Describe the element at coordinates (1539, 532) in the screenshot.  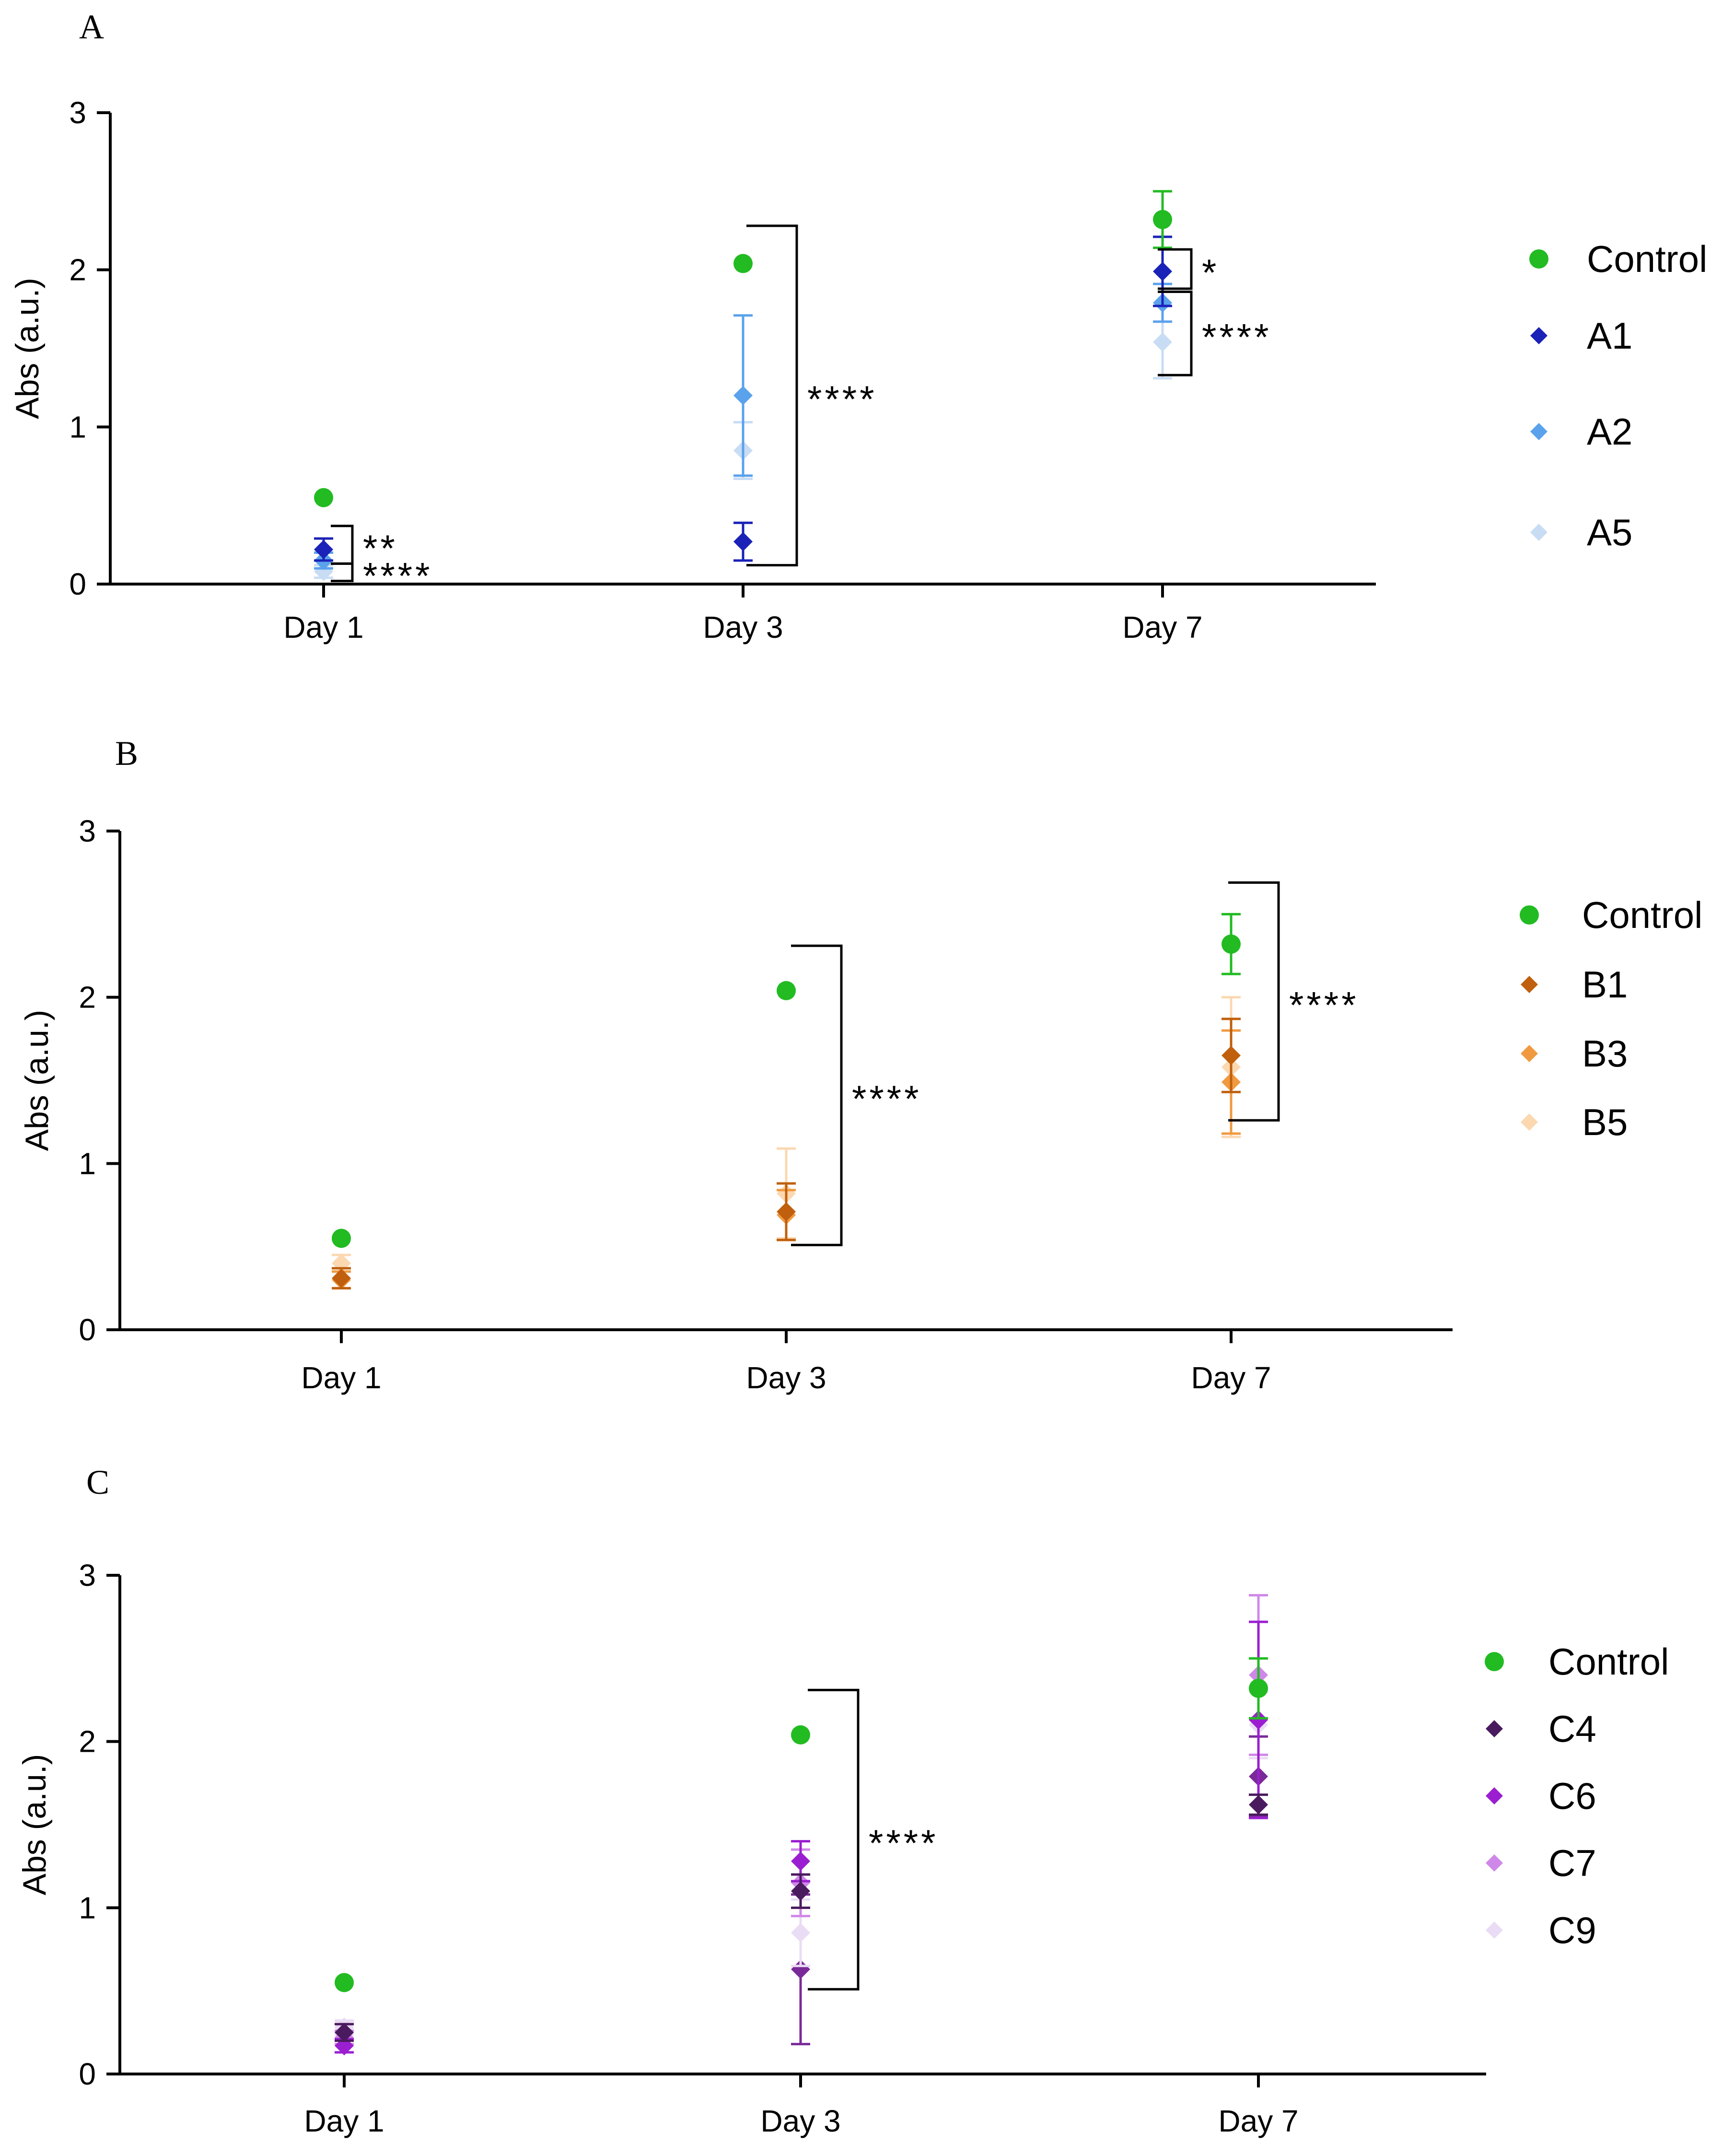
I see `legend-marker-a5` at that location.